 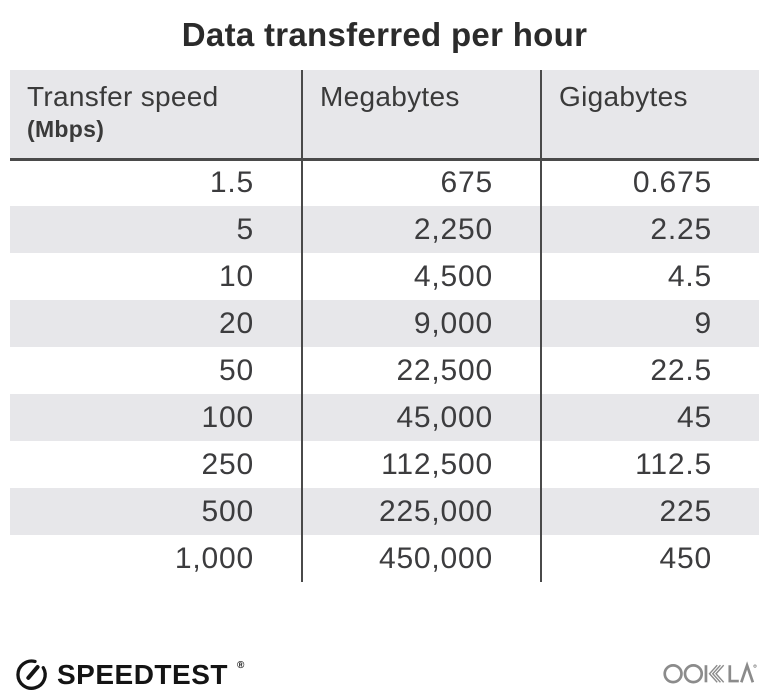 I want to click on column-header-label: Transfer speed, so click(x=123, y=96).